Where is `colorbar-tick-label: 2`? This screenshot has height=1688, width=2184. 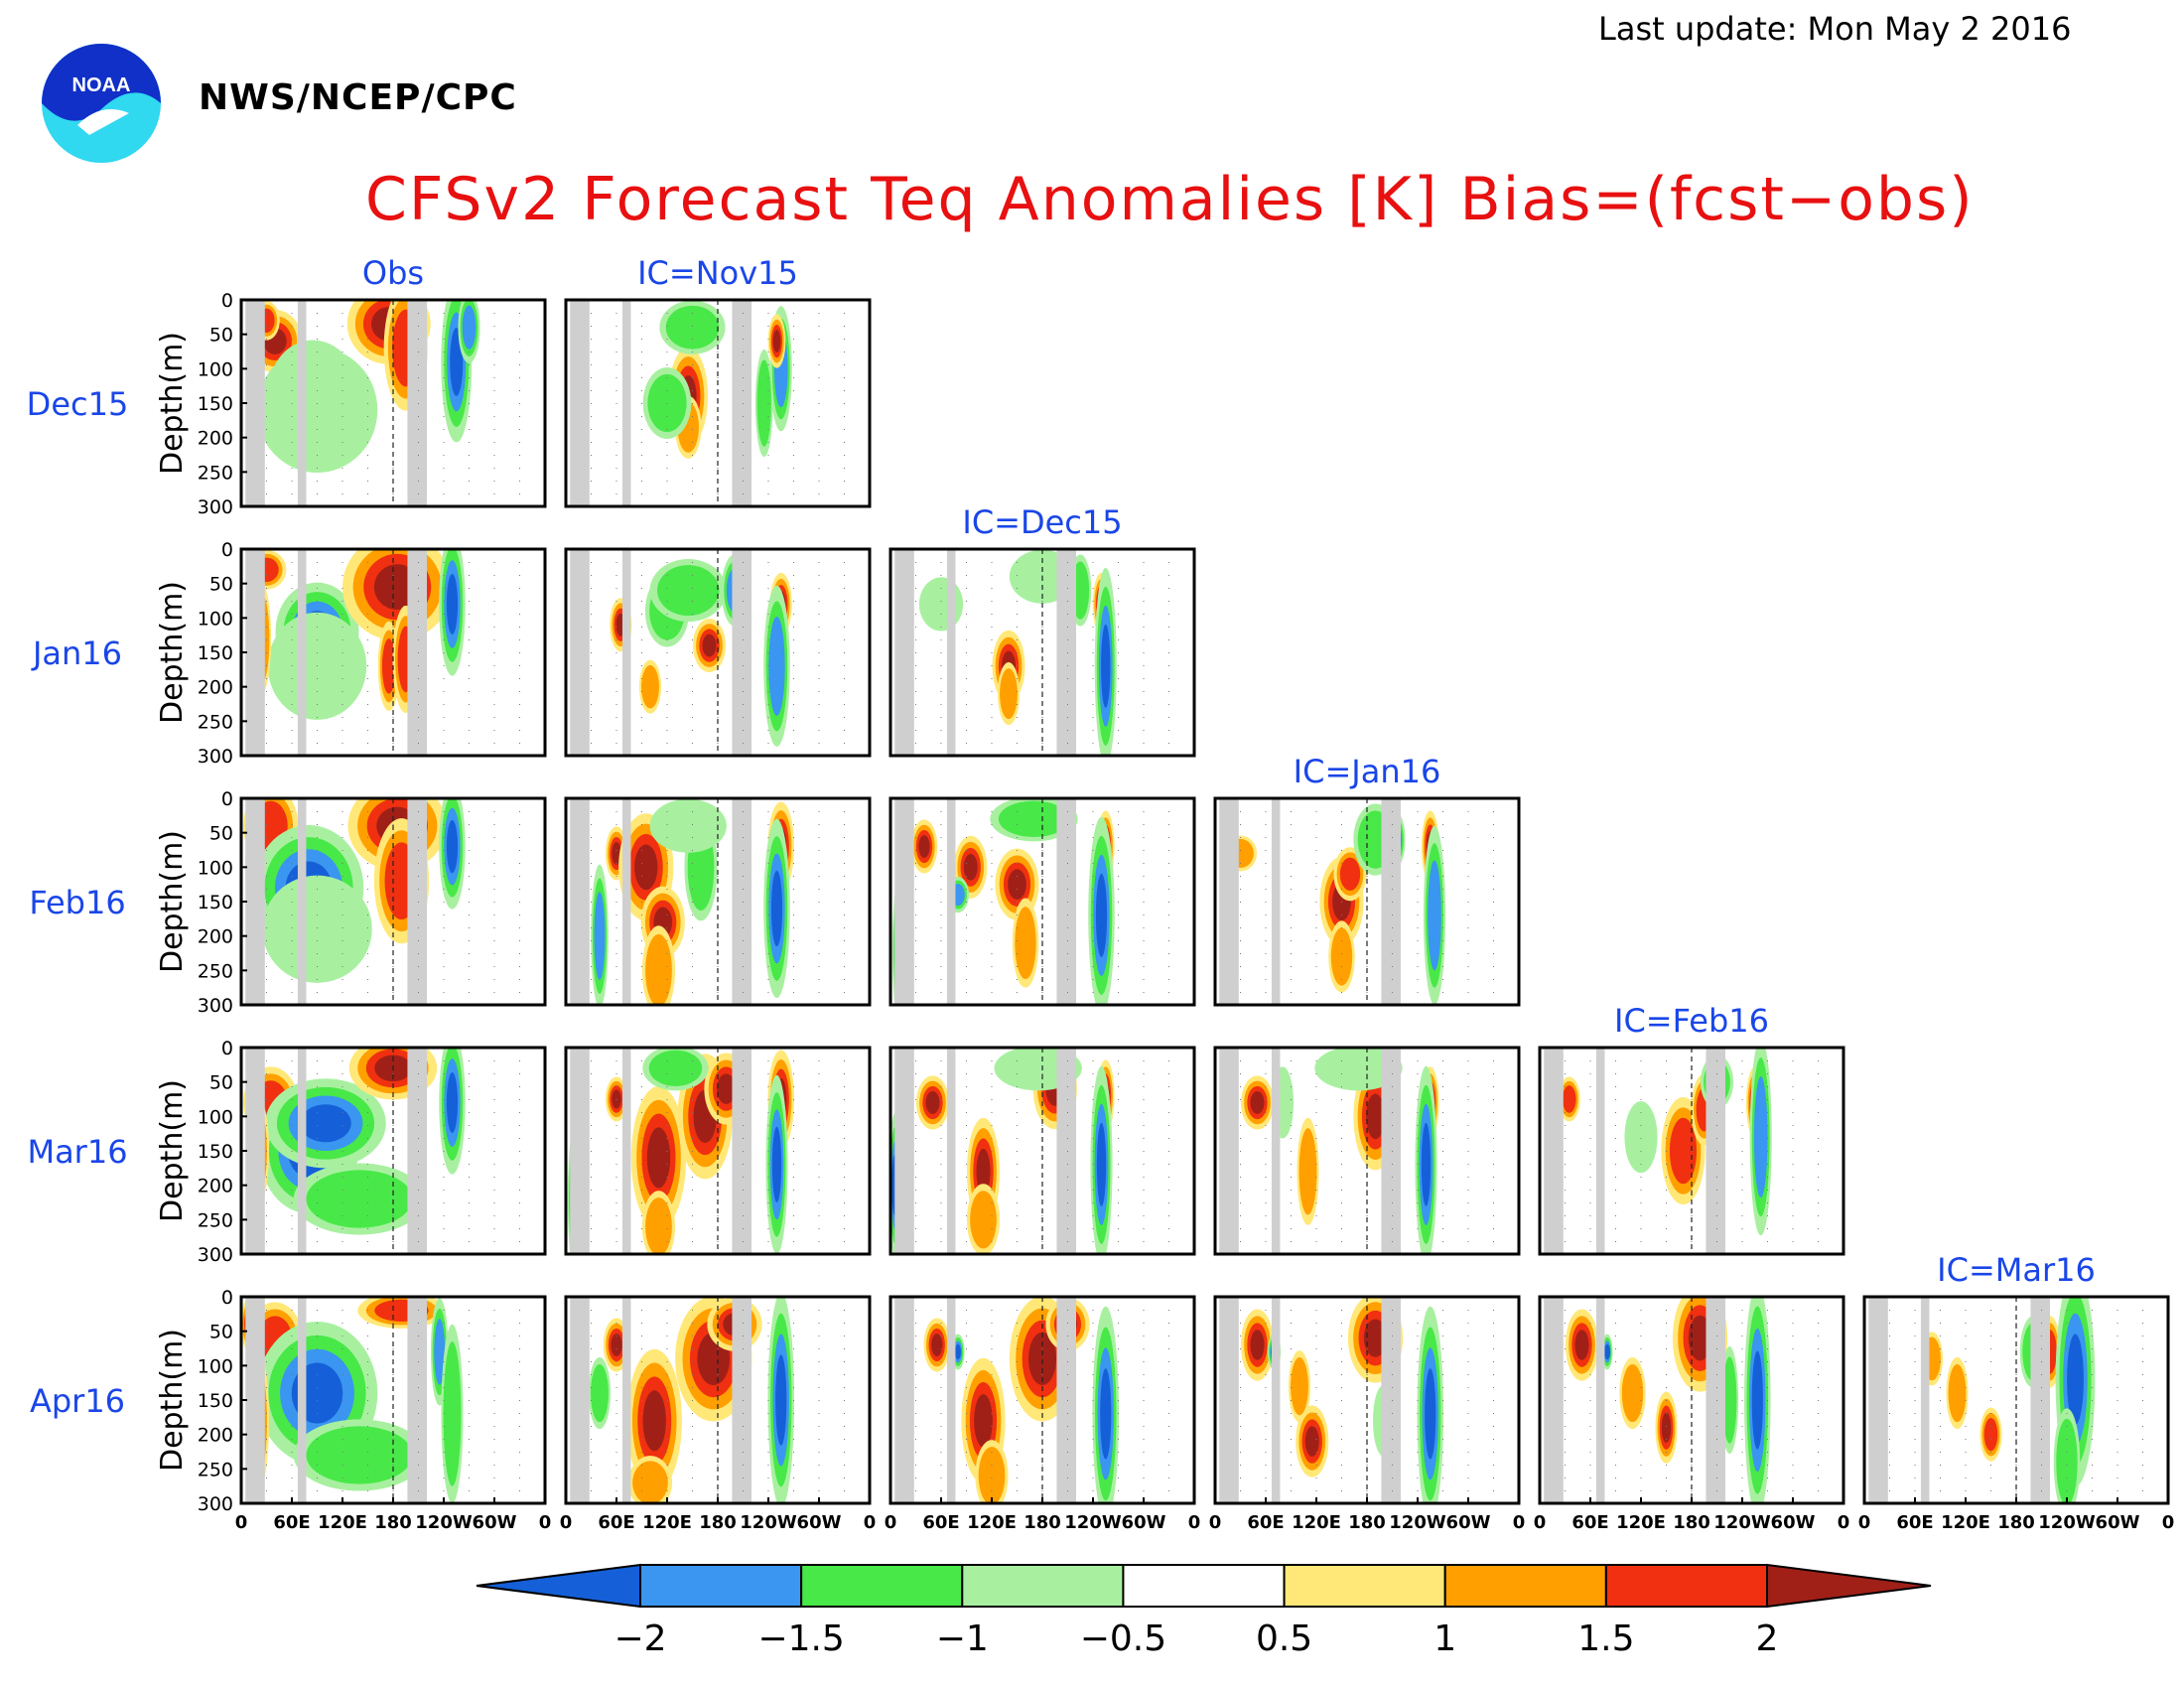 colorbar-tick-label: 2 is located at coordinates (1767, 1638).